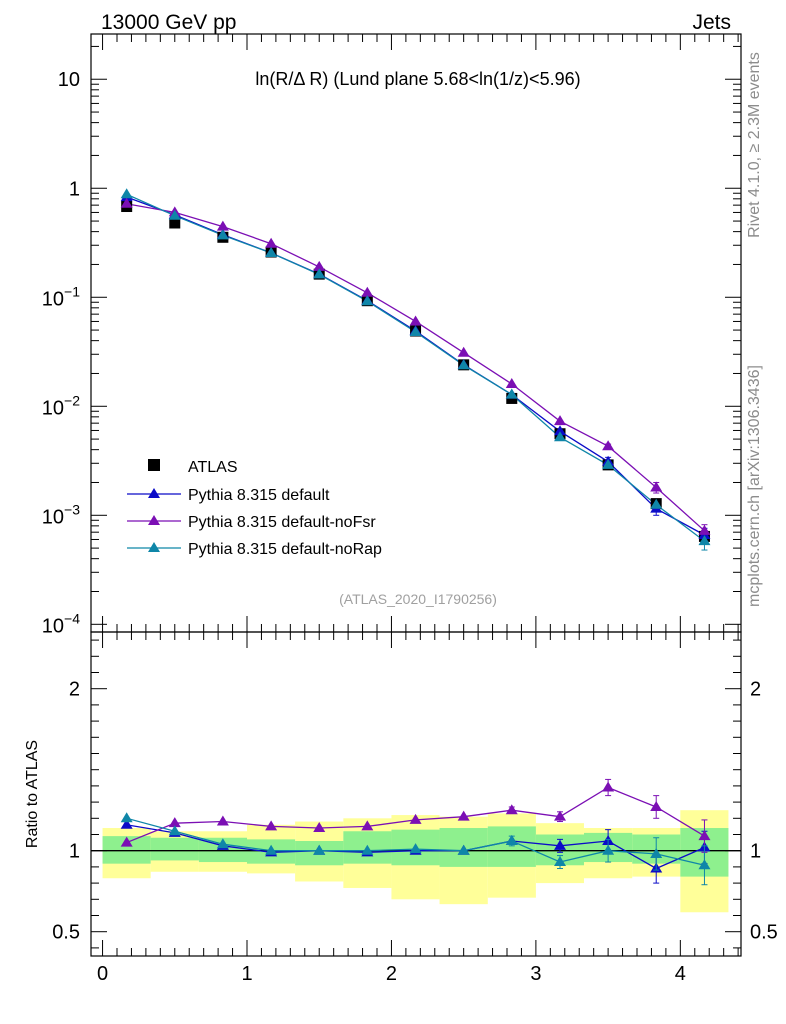 The height and width of the screenshot is (1024, 786). I want to click on legend-marker-atlas, so click(154, 465).